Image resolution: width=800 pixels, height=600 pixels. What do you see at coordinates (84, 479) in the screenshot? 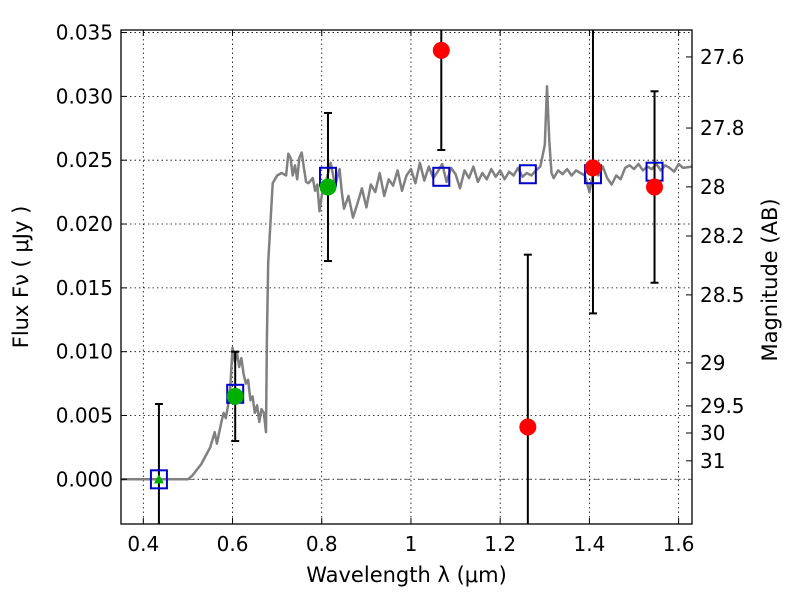
I see `y-tick-label: 0.000` at bounding box center [84, 479].